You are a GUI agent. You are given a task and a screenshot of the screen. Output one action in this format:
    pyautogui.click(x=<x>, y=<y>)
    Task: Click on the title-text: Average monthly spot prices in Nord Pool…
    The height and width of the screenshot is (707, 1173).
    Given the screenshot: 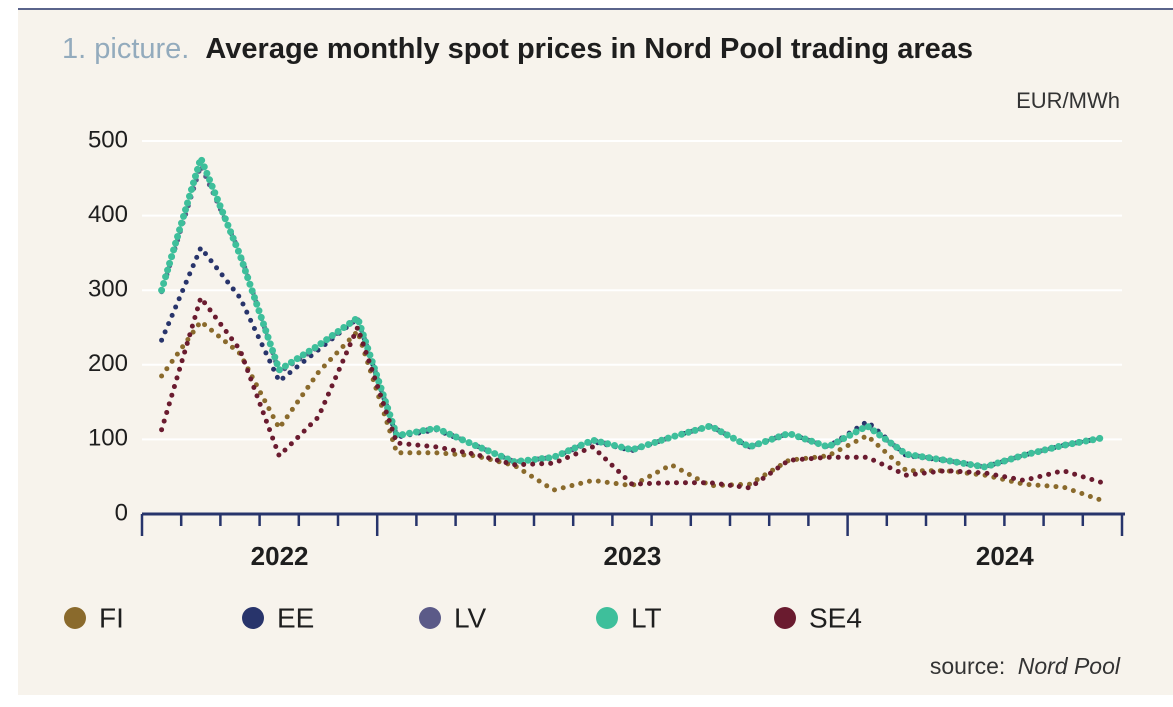 What is the action you would take?
    pyautogui.click(x=589, y=49)
    